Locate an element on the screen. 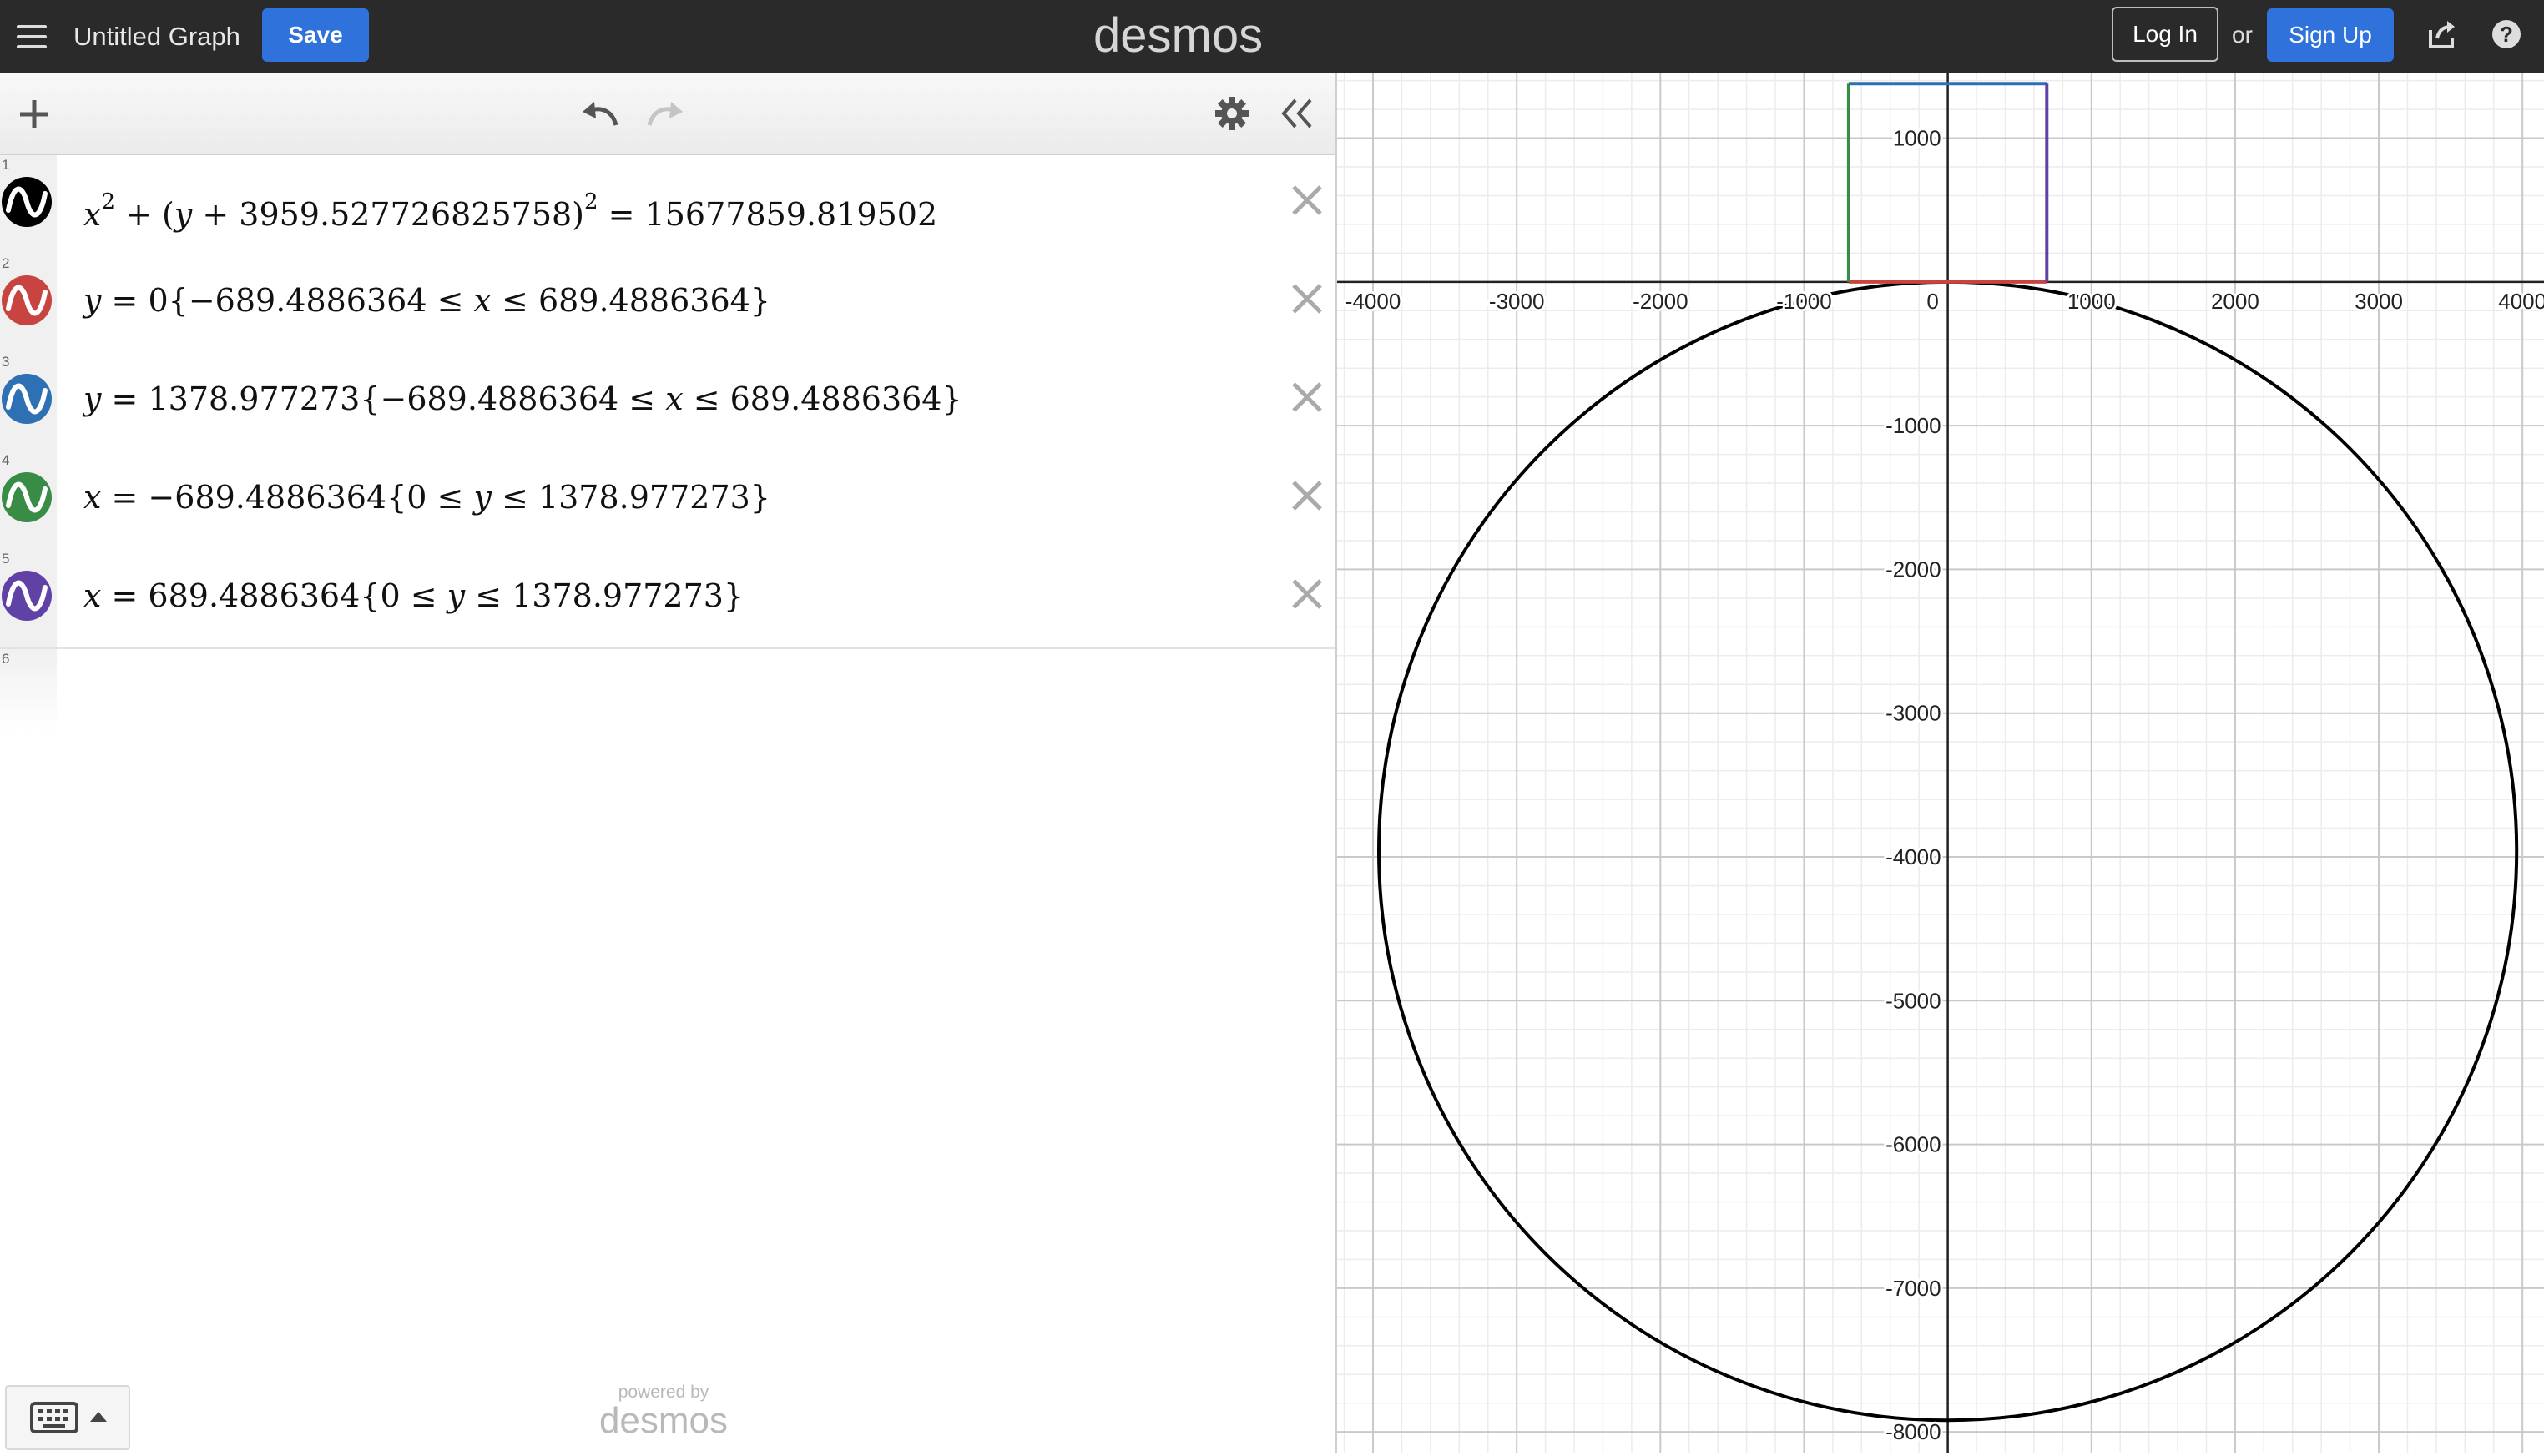 This screenshot has width=2544, height=1456. x-tick-label: 3000 is located at coordinates (2379, 301).